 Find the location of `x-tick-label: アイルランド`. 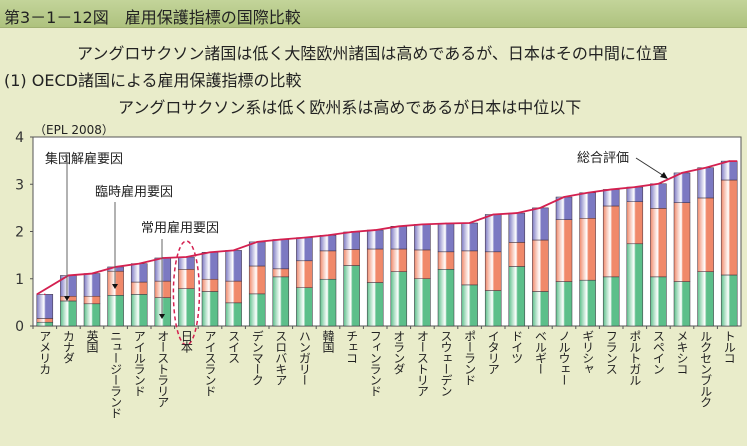

x-tick-label: アイルランド is located at coordinates (139, 363).